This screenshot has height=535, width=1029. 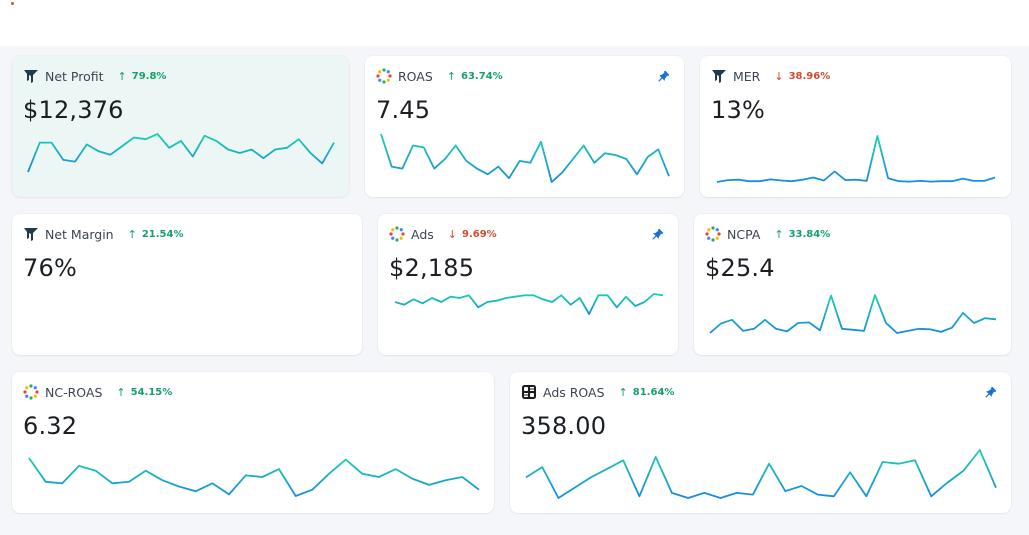 I want to click on kpi-card-net-margin: Net Margin ↑ 21.54% 76%, so click(x=187, y=284).